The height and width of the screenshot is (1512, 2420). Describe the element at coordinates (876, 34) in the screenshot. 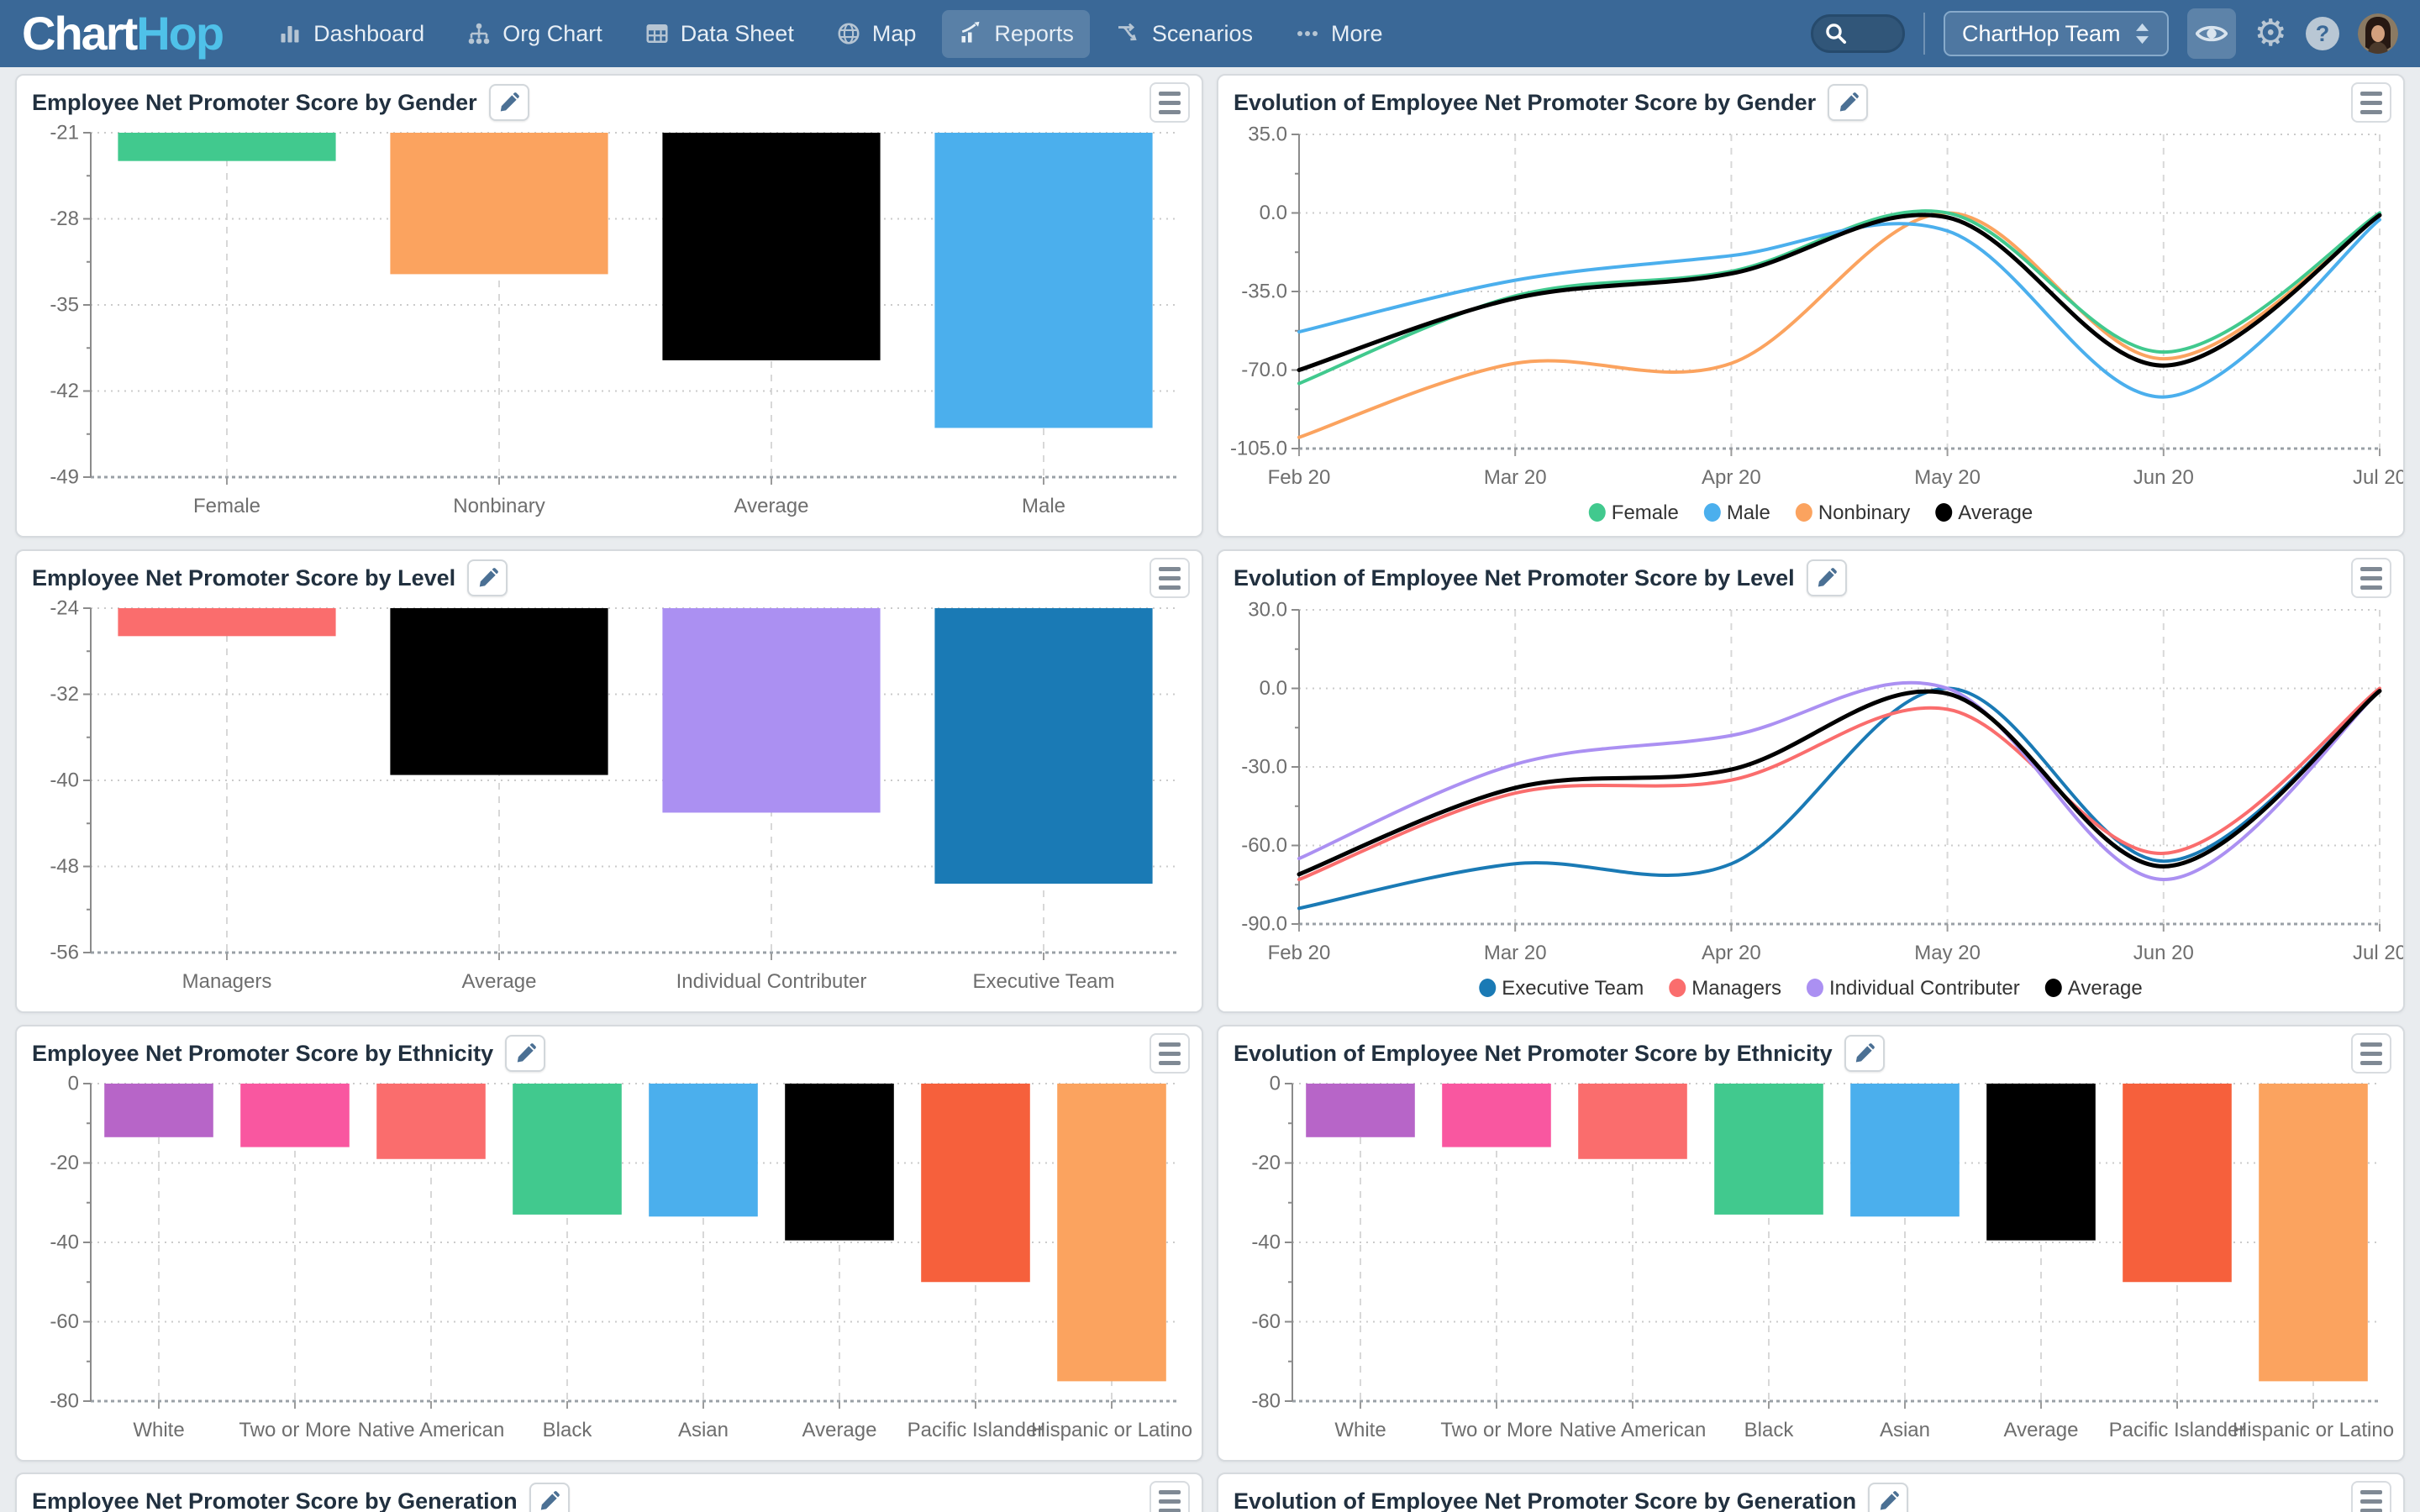

I see `nav-item-map: Map` at that location.